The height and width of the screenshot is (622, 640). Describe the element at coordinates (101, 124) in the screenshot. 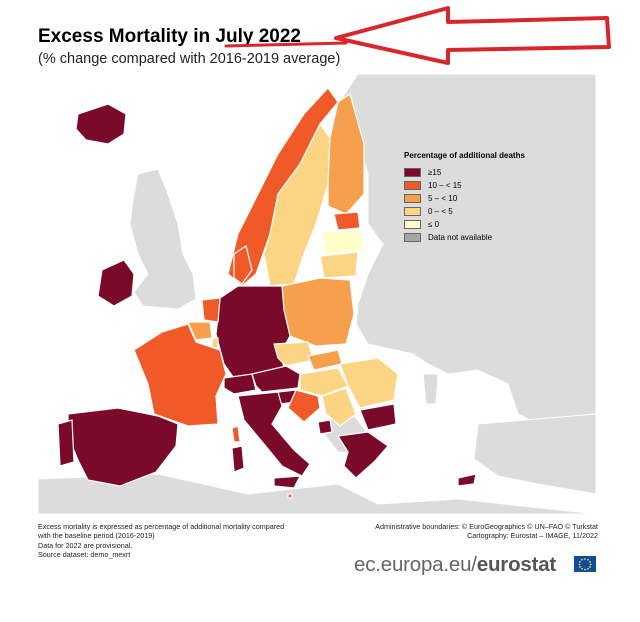

I see `country-iceland` at that location.